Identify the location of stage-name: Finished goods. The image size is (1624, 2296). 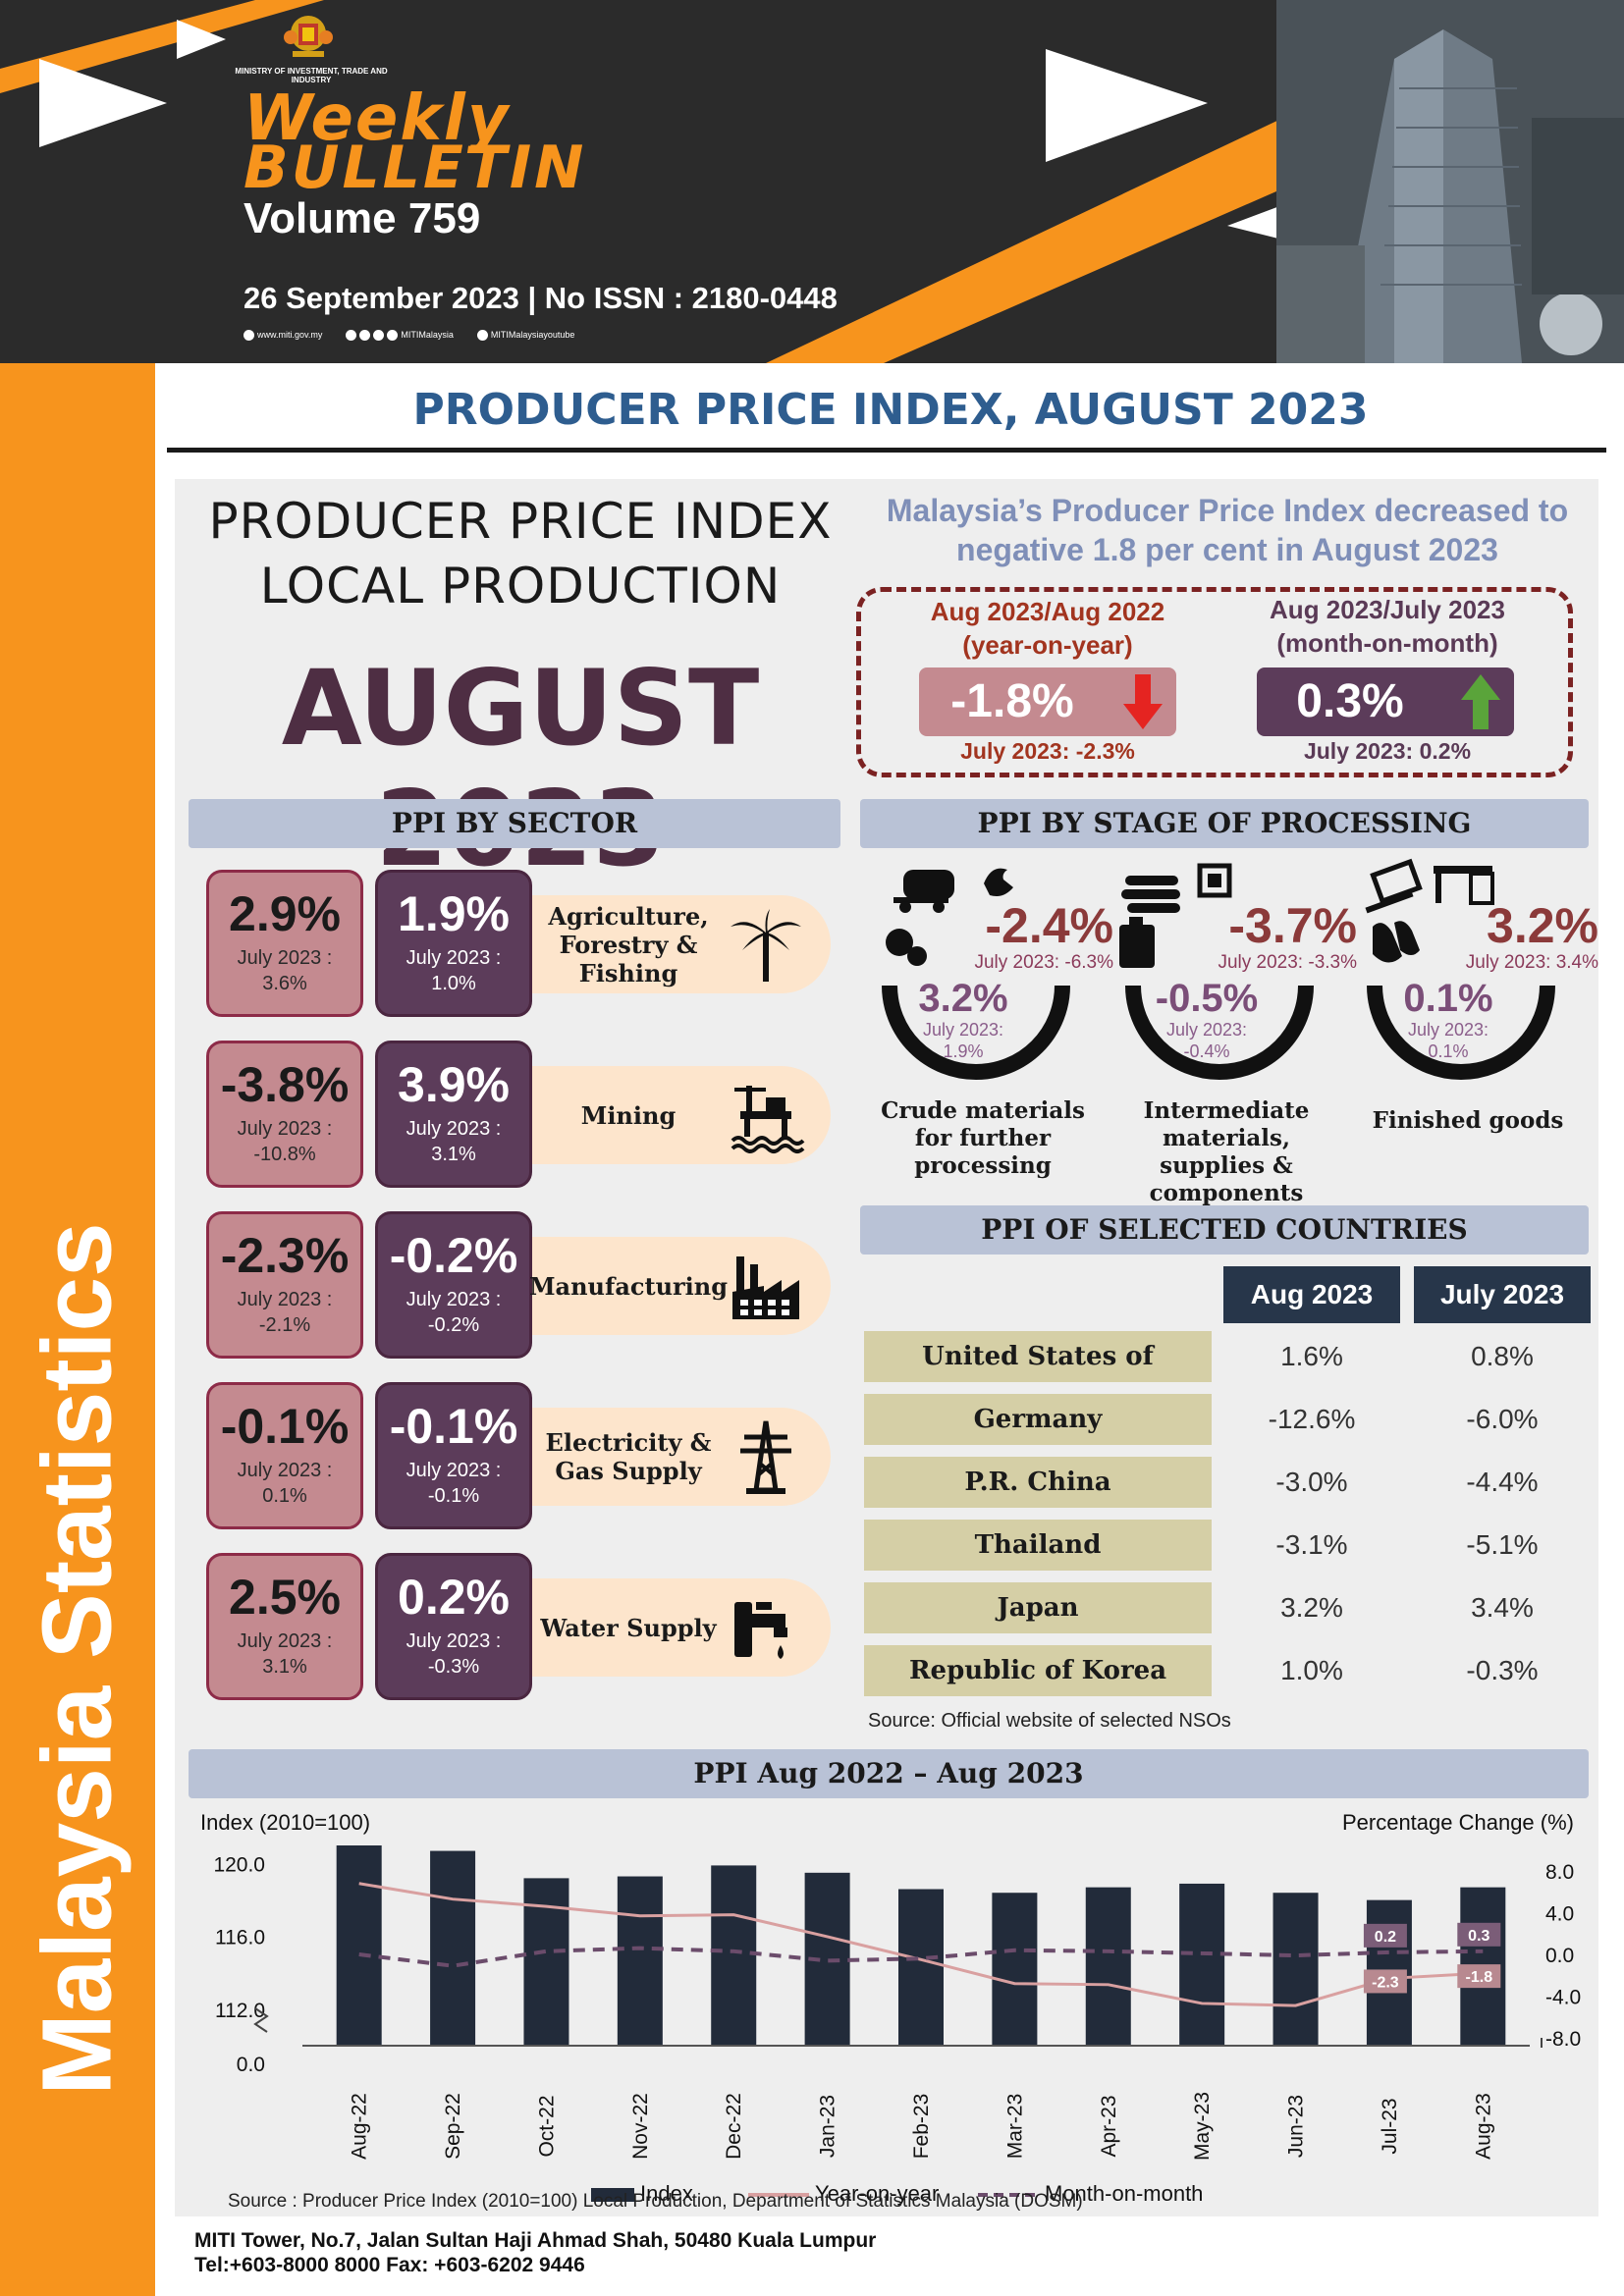
(1468, 1120).